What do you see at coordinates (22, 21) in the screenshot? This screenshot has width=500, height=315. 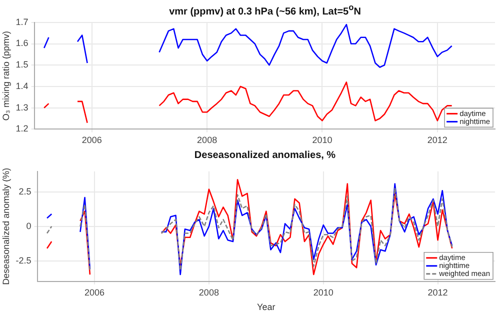 I see `y-tick-label: 1.7` at bounding box center [22, 21].